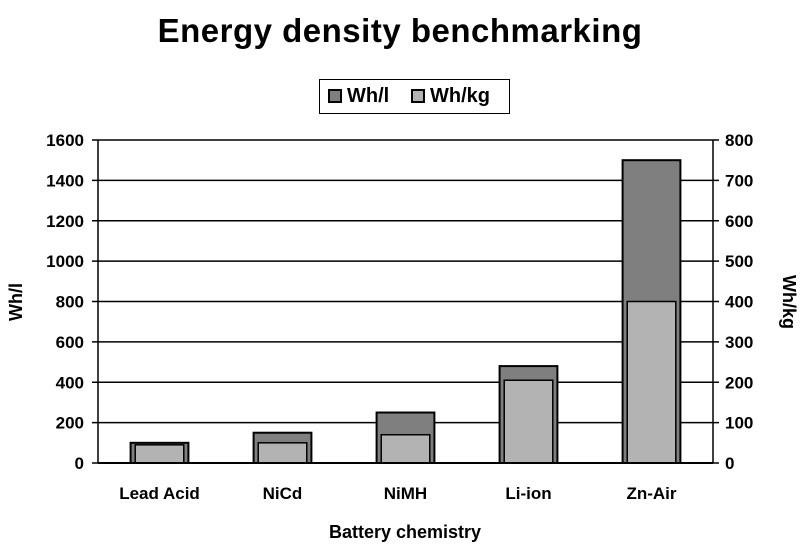  I want to click on y-axis-label: Wh/l, so click(16, 302).